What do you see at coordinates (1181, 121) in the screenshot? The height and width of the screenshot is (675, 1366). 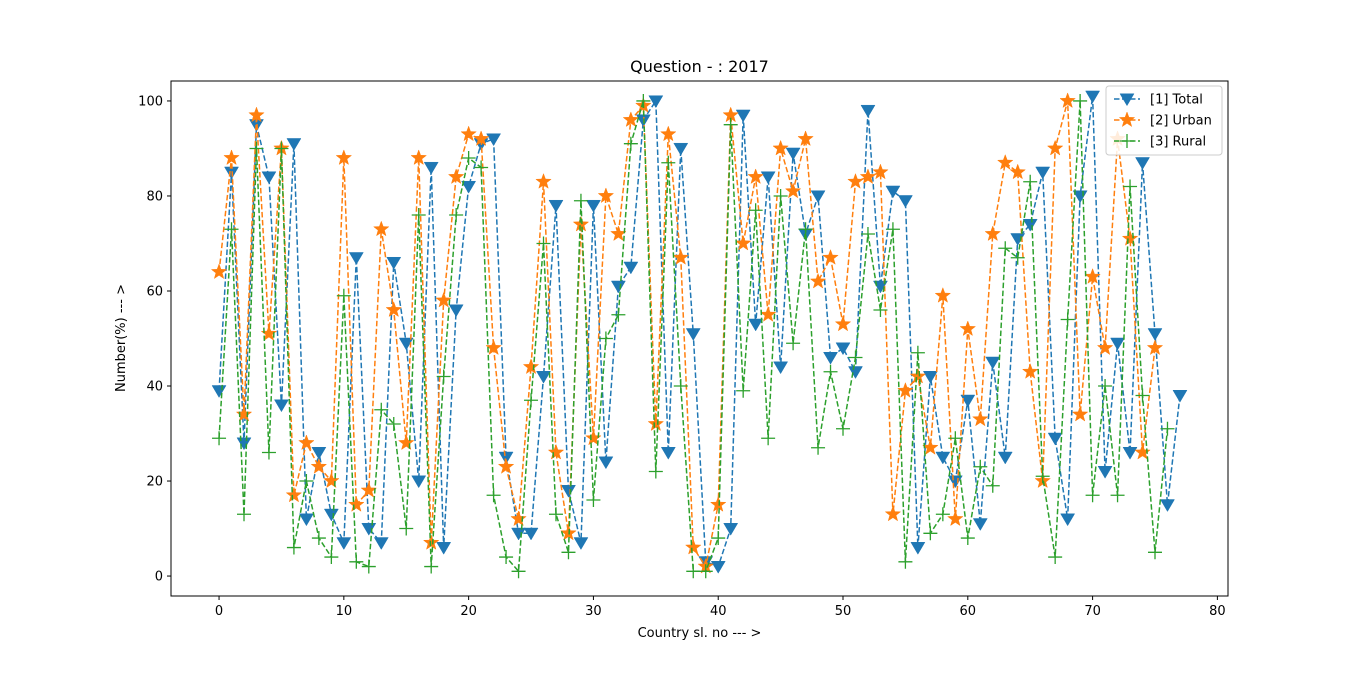 I see `legend-label: [2] Urban` at bounding box center [1181, 121].